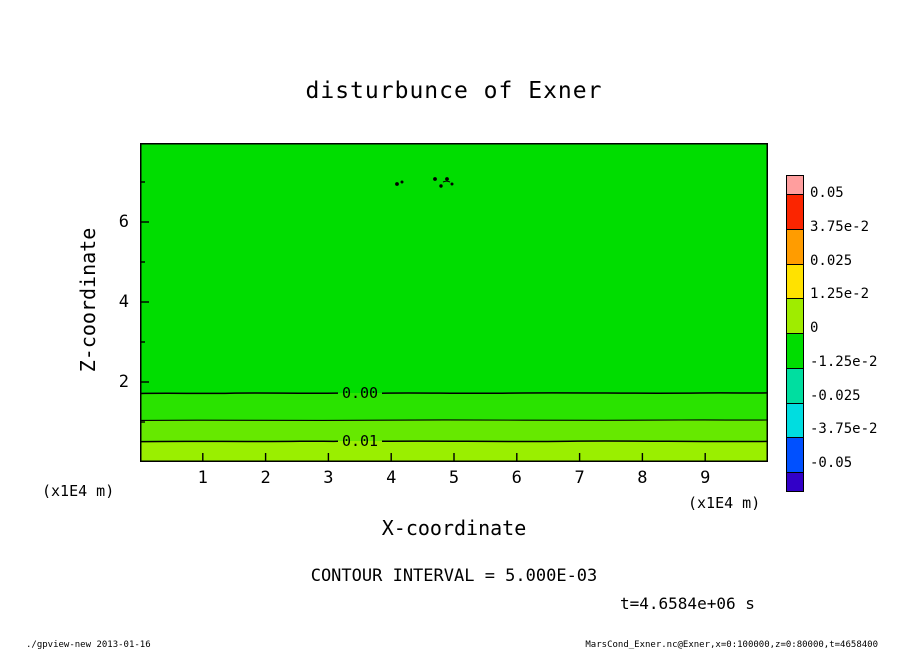 The height and width of the screenshot is (654, 904). What do you see at coordinates (454, 528) in the screenshot?
I see `x-axis-label: X-coordinate` at bounding box center [454, 528].